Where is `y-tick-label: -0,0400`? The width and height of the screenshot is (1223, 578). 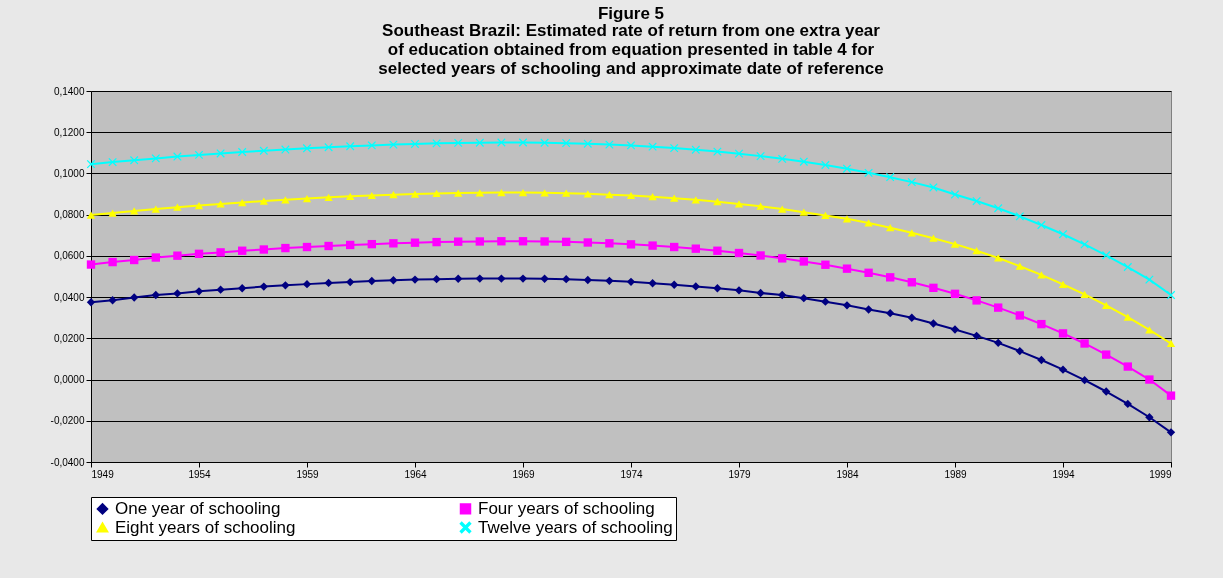 y-tick-label: -0,0400 is located at coordinates (67, 462).